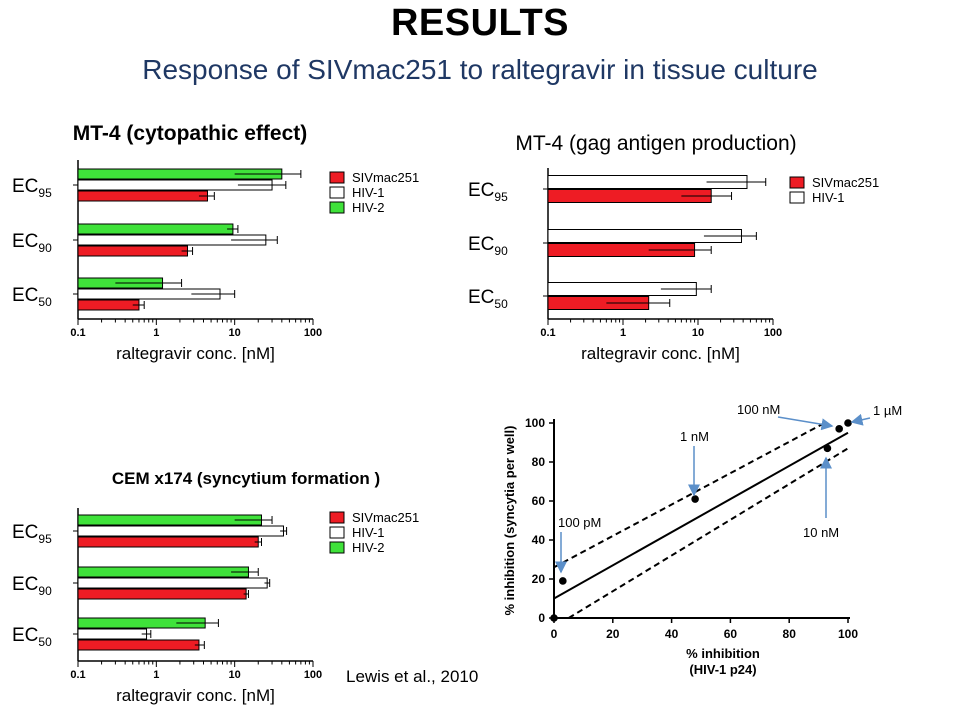 This screenshot has width=960, height=720. I want to click on x-tick-label: 60, so click(731, 634).